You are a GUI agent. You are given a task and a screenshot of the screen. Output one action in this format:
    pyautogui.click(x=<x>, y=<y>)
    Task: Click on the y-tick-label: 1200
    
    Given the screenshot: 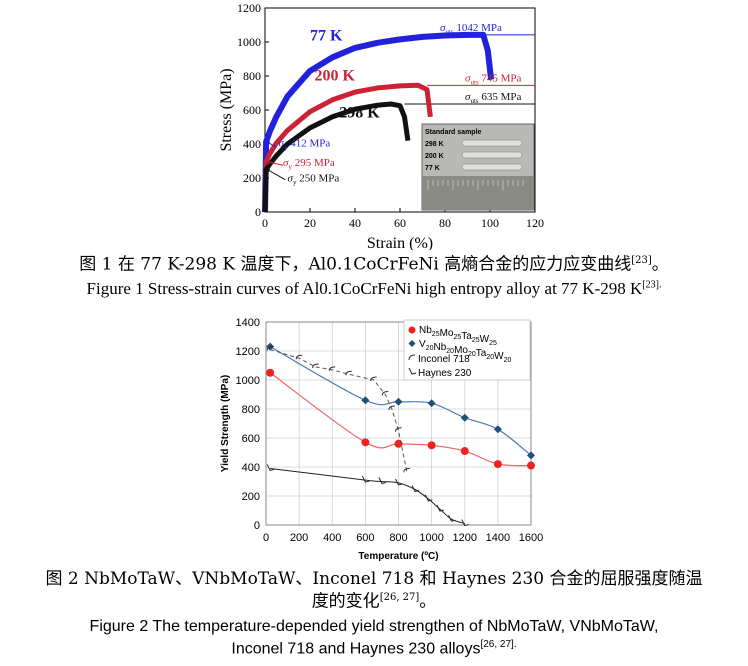 What is the action you would take?
    pyautogui.click(x=249, y=8)
    